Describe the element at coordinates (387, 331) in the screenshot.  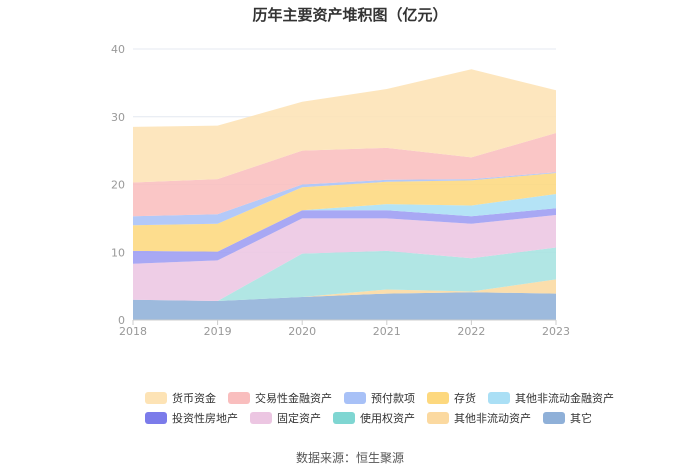
I see `x-tick-label: 2021` at that location.